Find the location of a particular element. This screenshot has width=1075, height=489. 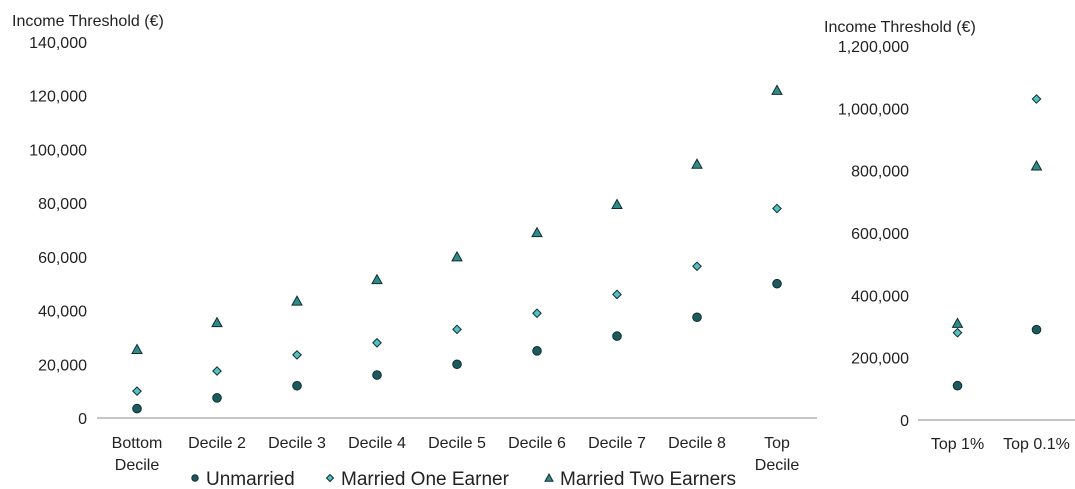

left-x-tick-label: Decile 7 is located at coordinates (617, 443).